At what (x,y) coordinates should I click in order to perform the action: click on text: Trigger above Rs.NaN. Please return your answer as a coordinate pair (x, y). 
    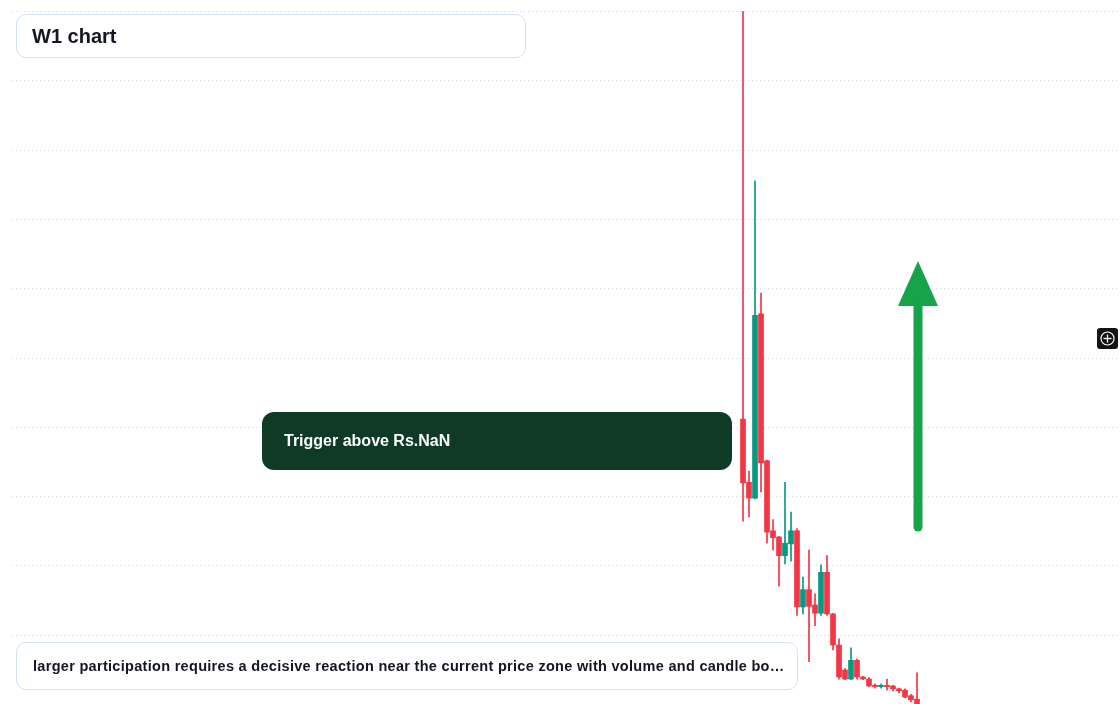
    Looking at the image, I should click on (367, 441).